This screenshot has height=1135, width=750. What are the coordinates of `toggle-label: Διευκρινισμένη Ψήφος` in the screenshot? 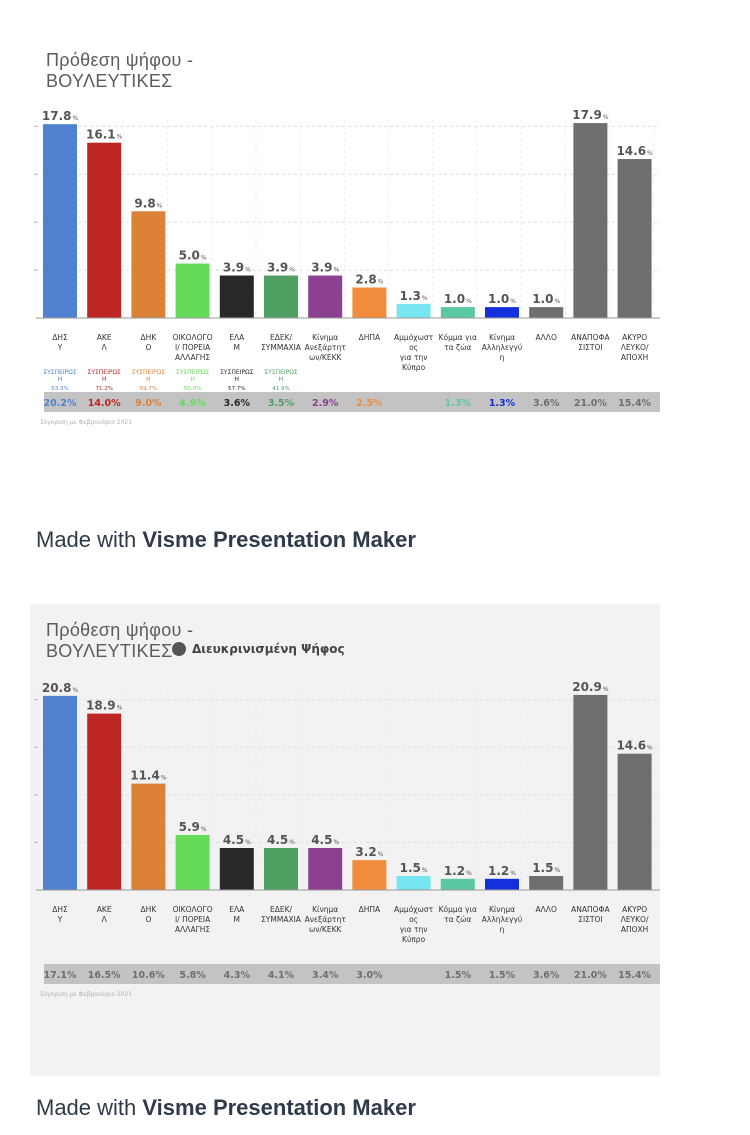 It's located at (268, 649).